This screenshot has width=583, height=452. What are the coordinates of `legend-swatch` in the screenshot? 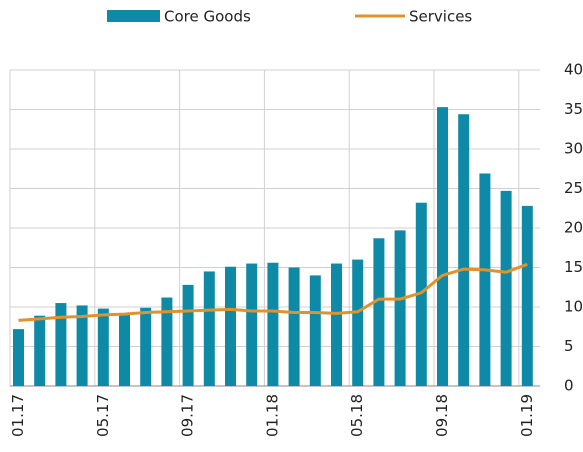 It's located at (133, 16).